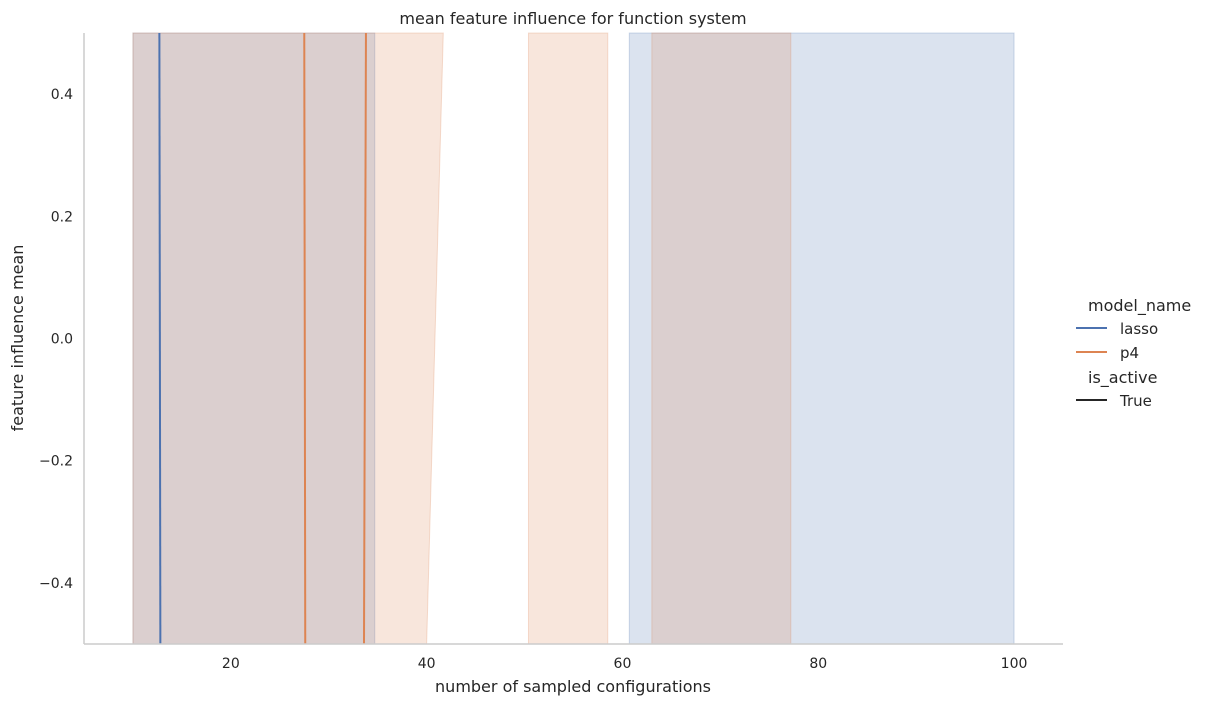 The height and width of the screenshot is (706, 1209). Describe the element at coordinates (231, 664) in the screenshot. I see `x-tick-label: 20` at that location.